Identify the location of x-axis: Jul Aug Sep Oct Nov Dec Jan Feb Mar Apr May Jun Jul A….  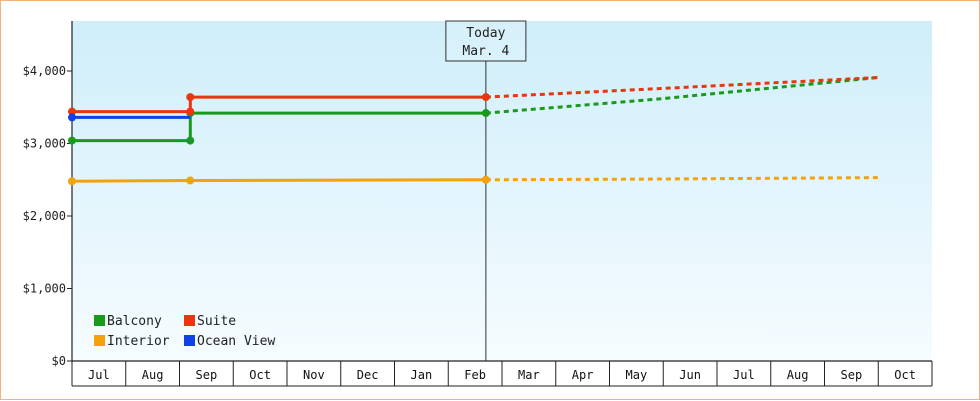
(502, 373).